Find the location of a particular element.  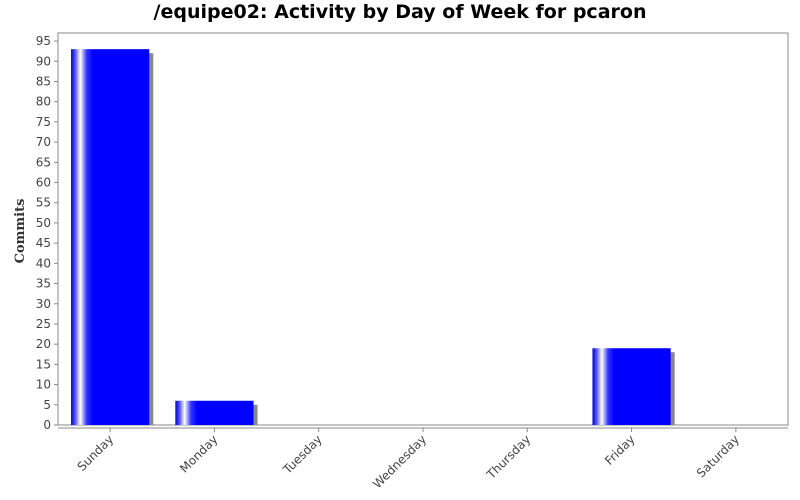

y-tick-label: 65 is located at coordinates (43, 162).